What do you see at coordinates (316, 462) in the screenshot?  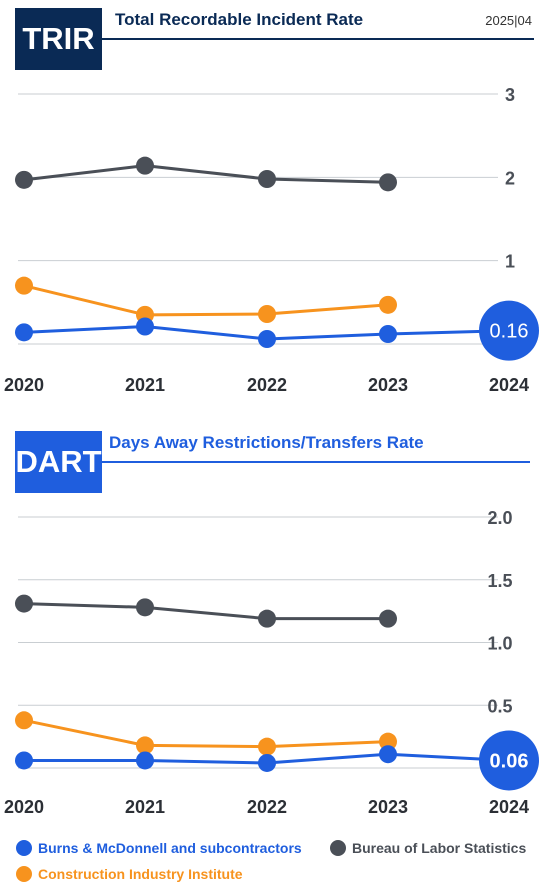 I see `dart-title-rule` at bounding box center [316, 462].